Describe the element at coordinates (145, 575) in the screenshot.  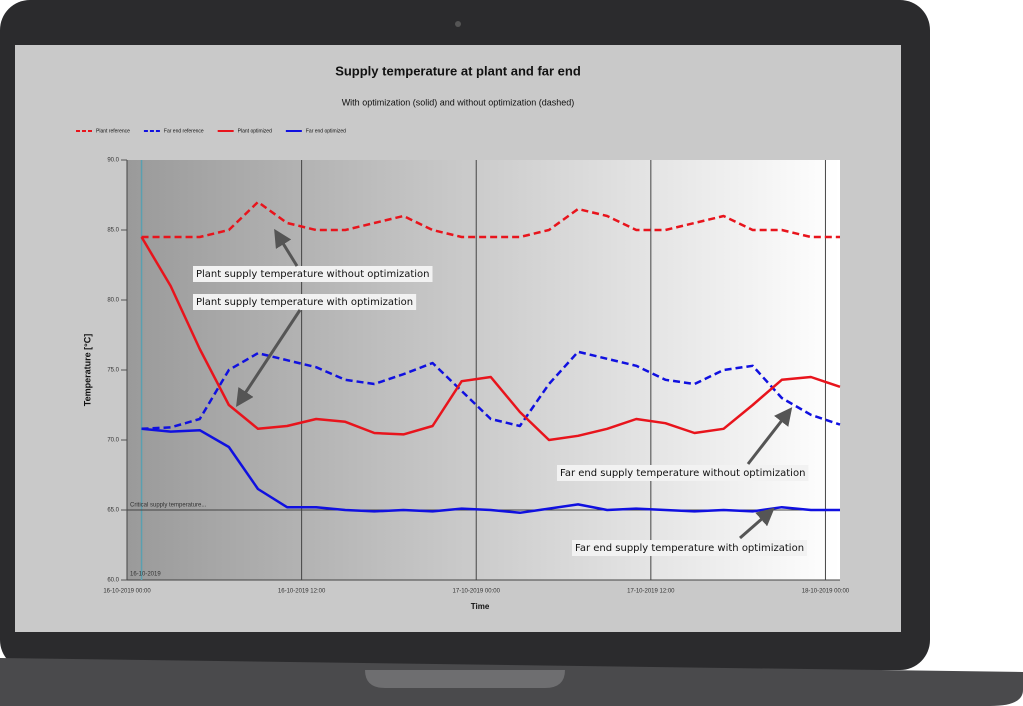
I see `marker-label: 16-10-2019` at that location.